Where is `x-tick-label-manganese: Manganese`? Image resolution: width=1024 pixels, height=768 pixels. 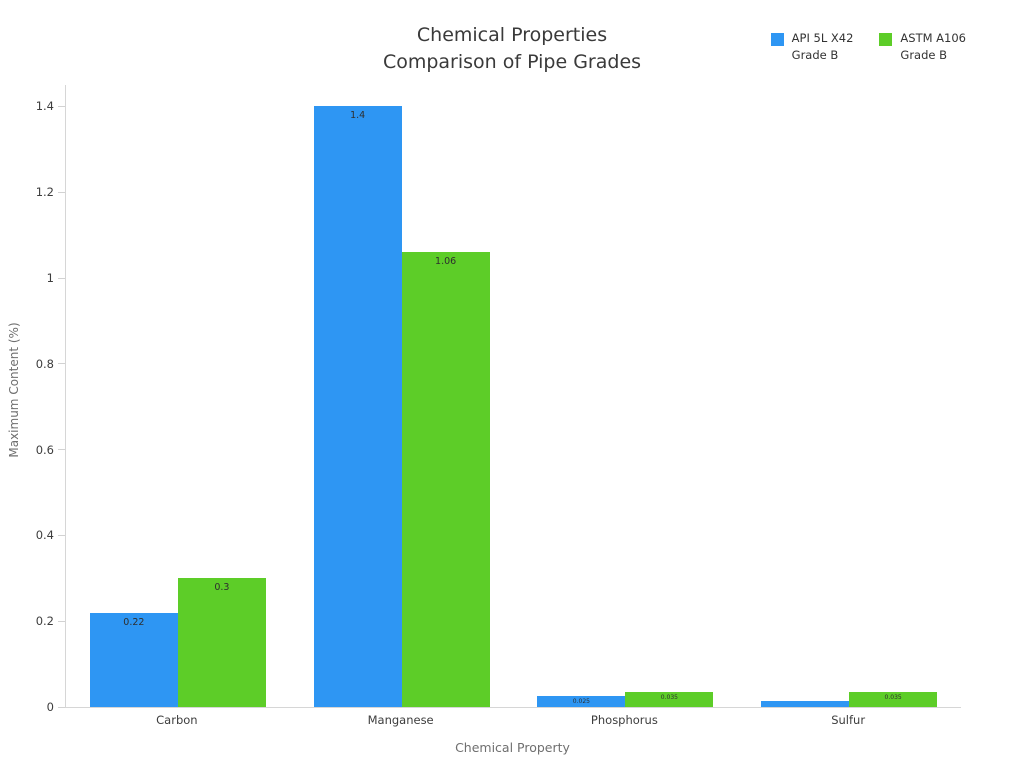 x-tick-label-manganese: Manganese is located at coordinates (400, 720).